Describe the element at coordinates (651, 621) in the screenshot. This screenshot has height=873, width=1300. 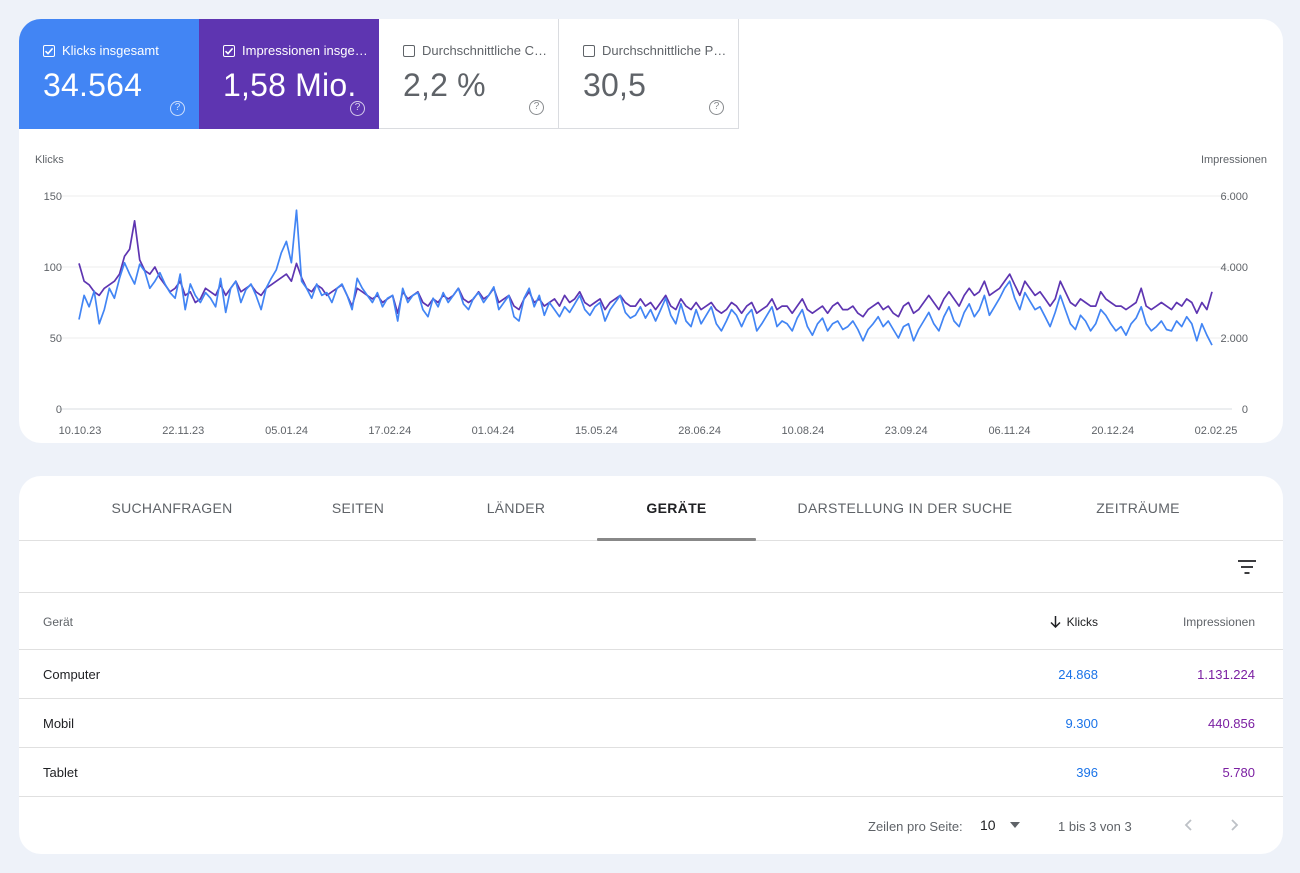
I see `table-header: Gerät Klicks Impressionen` at that location.